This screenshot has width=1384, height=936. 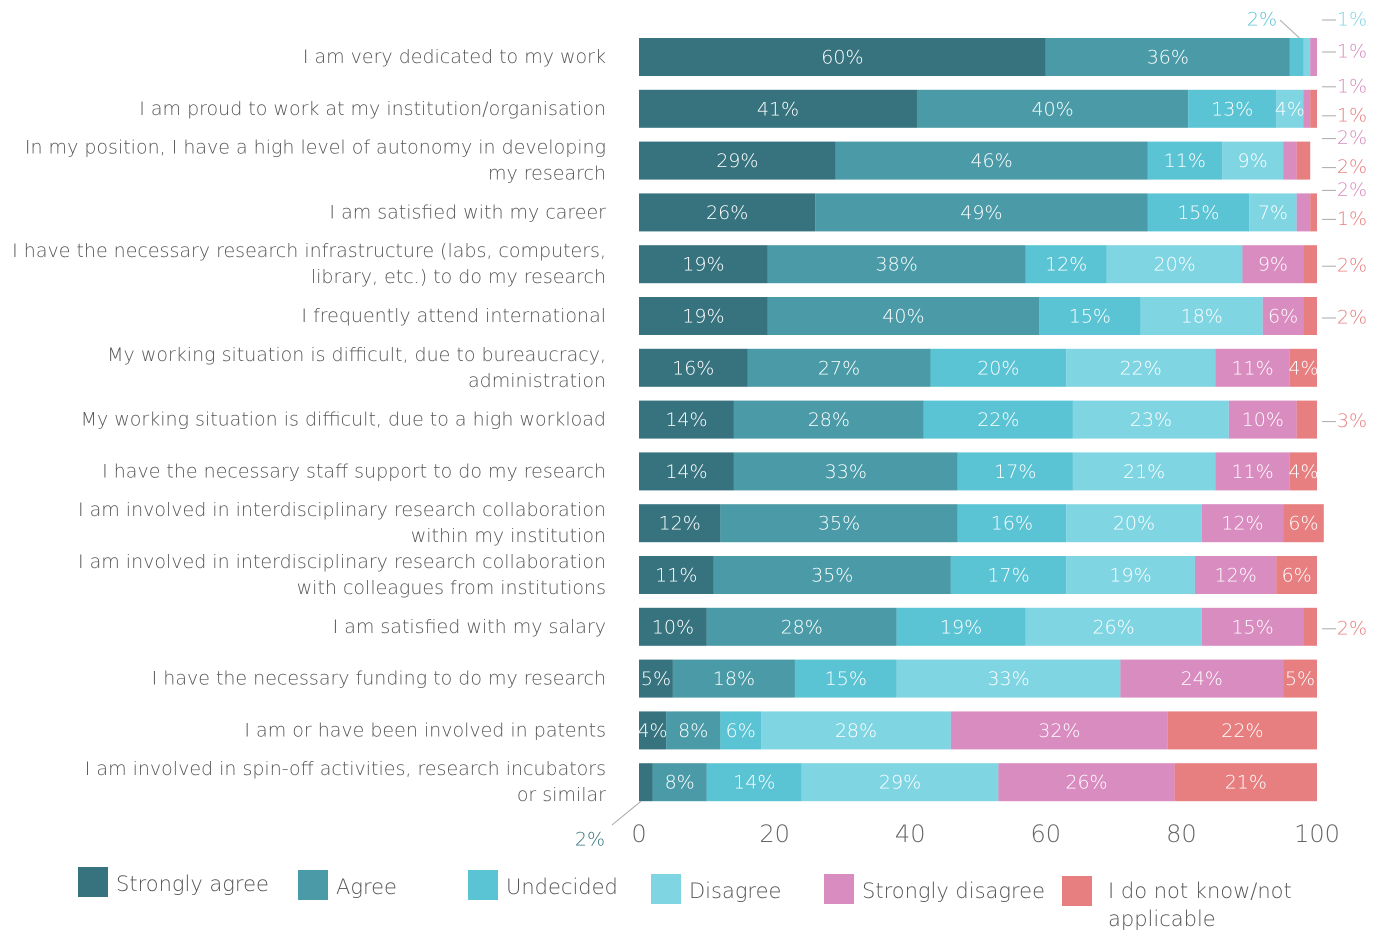 I want to click on value-label: 32%, so click(x=1059, y=731).